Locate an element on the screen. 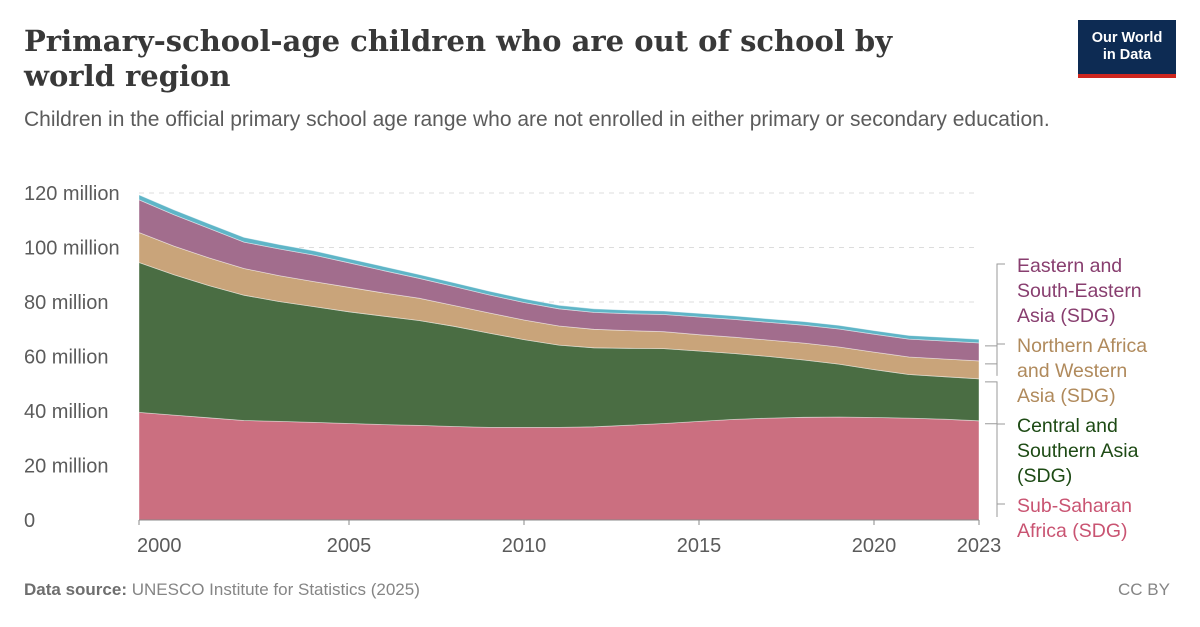 The image size is (1200, 627). owid-logo: Our World in Data is located at coordinates (1127, 49).